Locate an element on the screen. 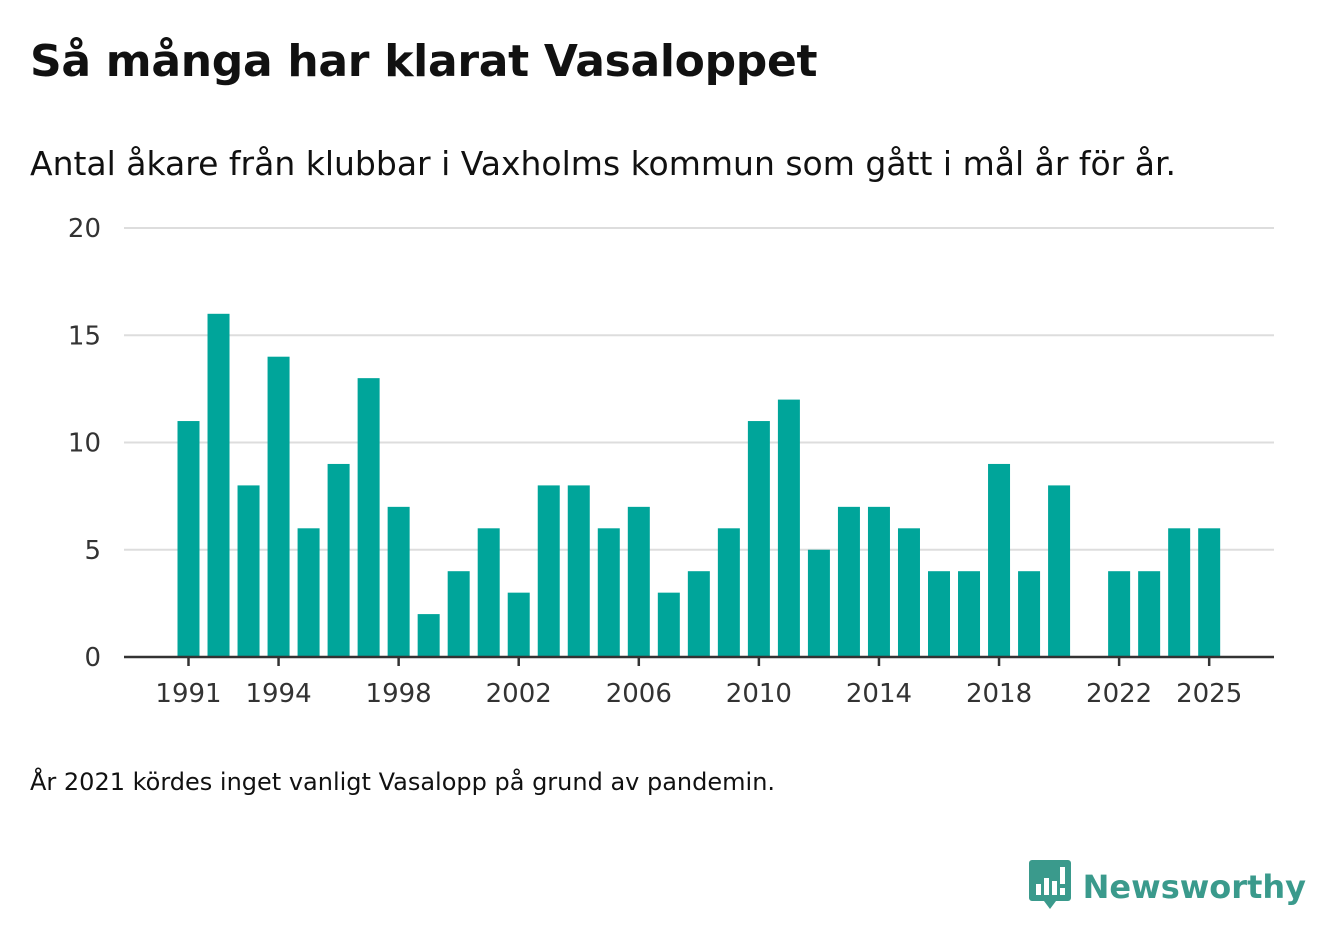 This screenshot has width=1340, height=940. bar-2022 is located at coordinates (1119, 614).